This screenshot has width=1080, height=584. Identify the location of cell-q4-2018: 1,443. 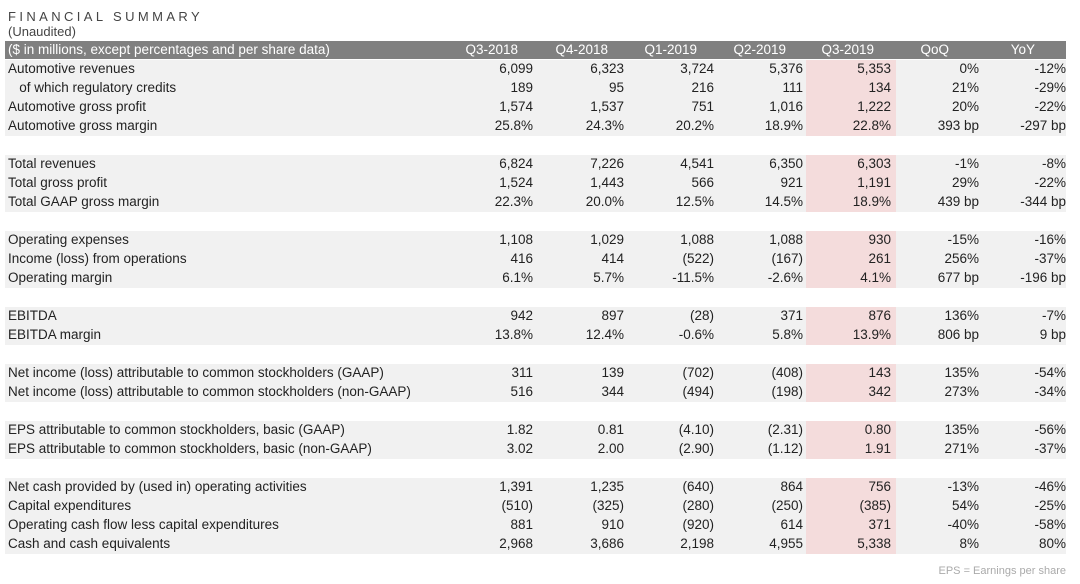
(607, 182).